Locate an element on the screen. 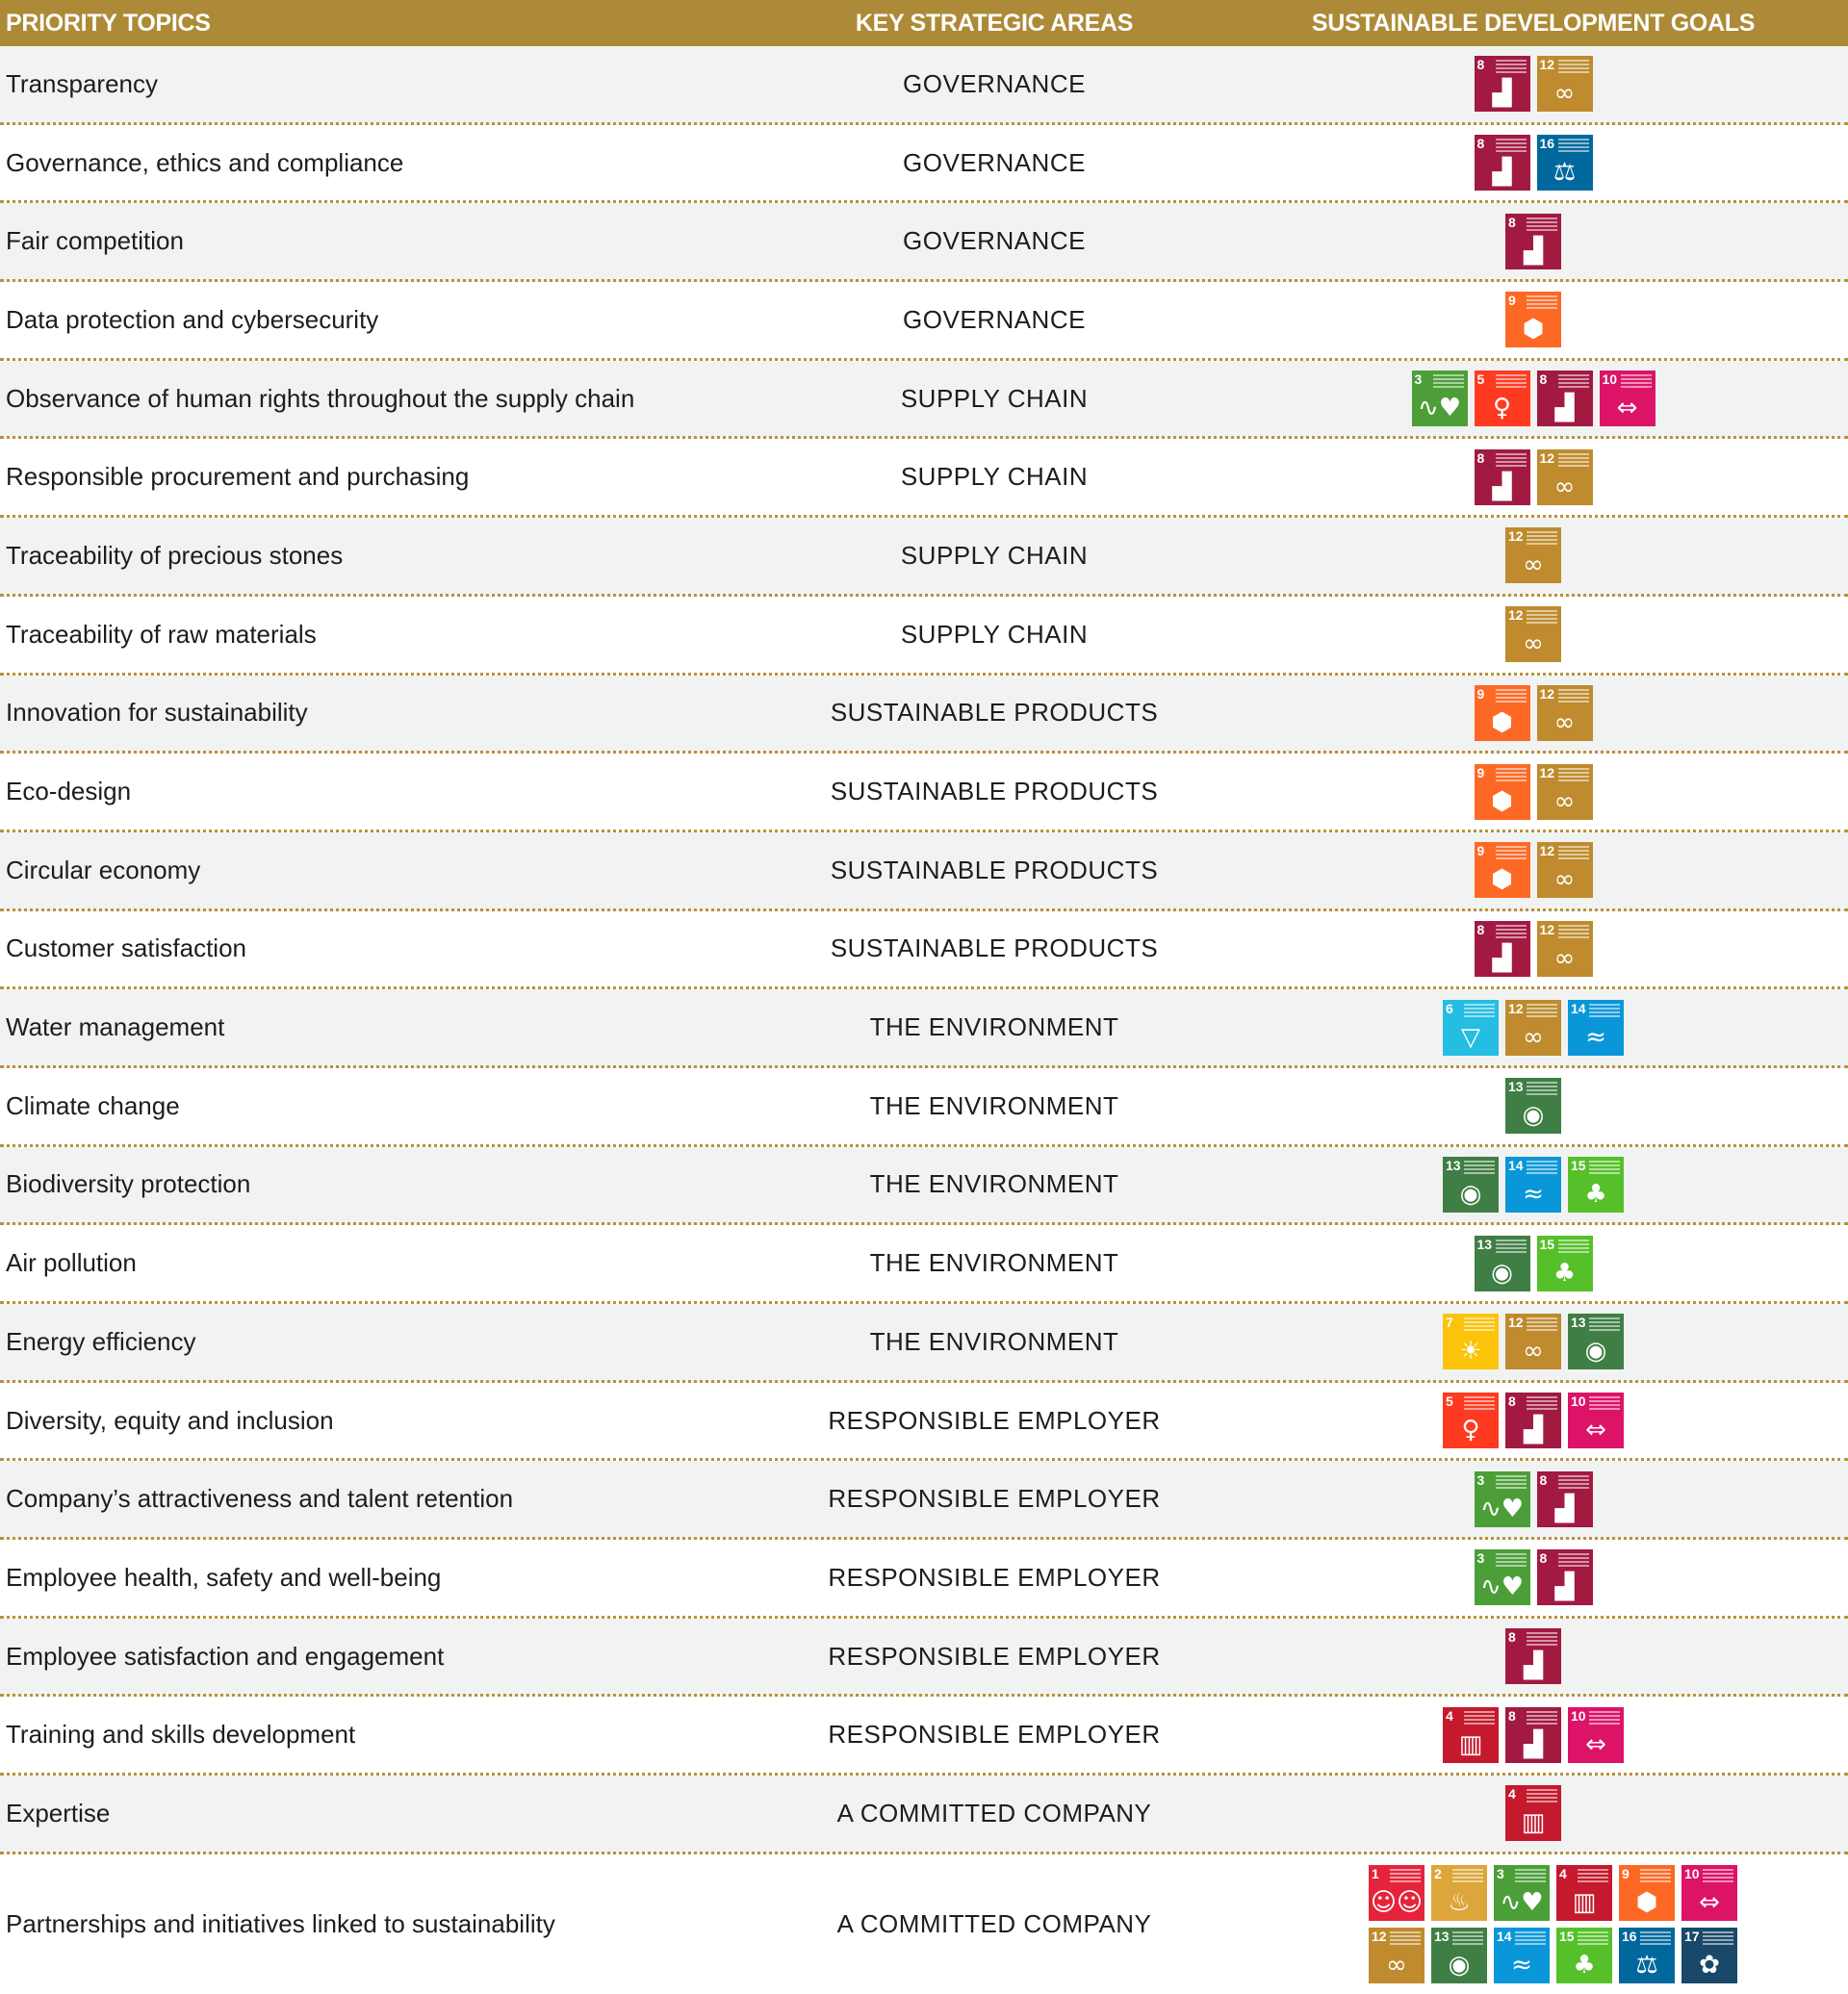  sdg-number: 5 is located at coordinates (1480, 379).